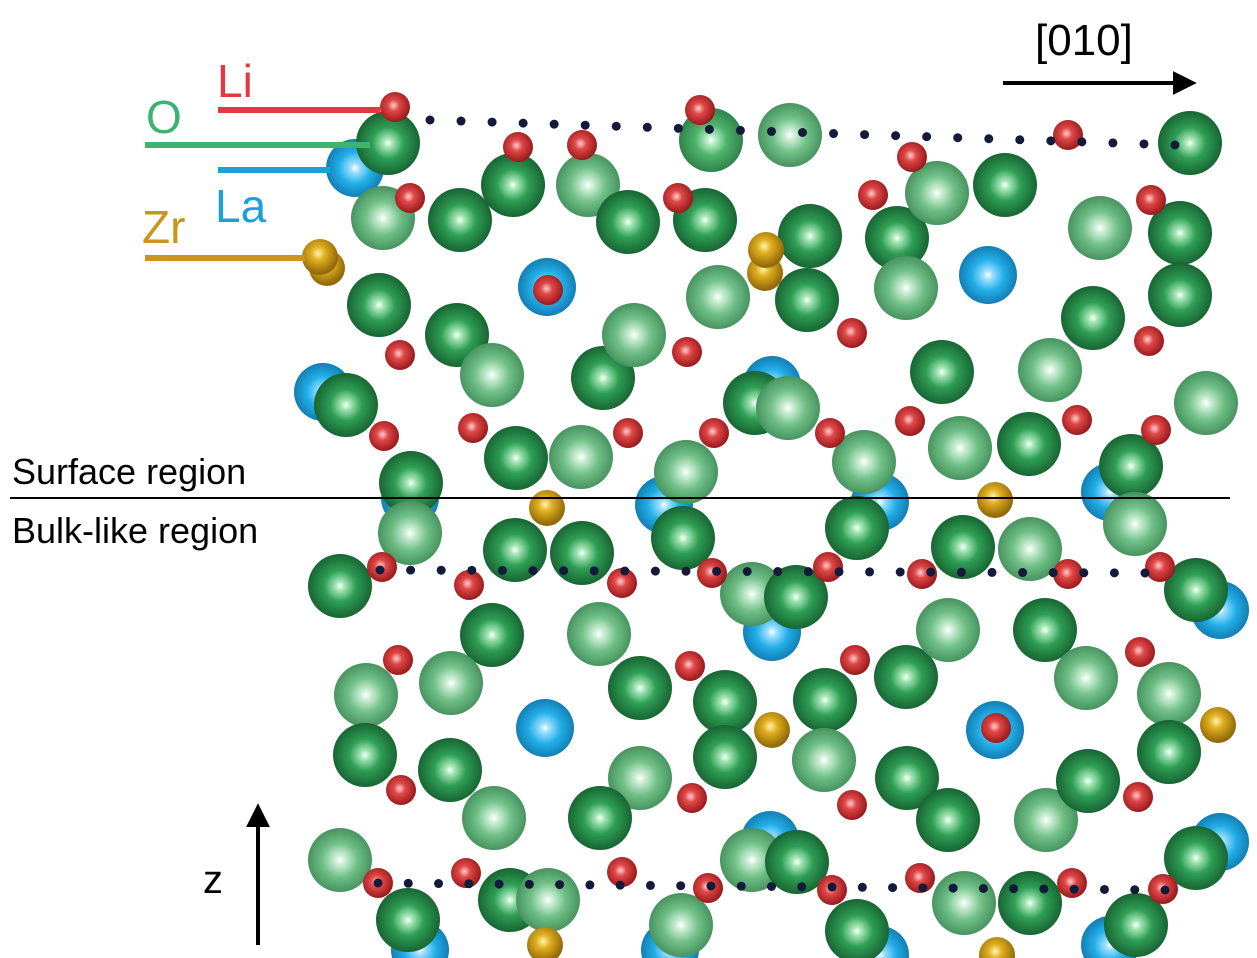 The image size is (1257, 958). What do you see at coordinates (1084, 40) in the screenshot?
I see `direction-label: [010]` at bounding box center [1084, 40].